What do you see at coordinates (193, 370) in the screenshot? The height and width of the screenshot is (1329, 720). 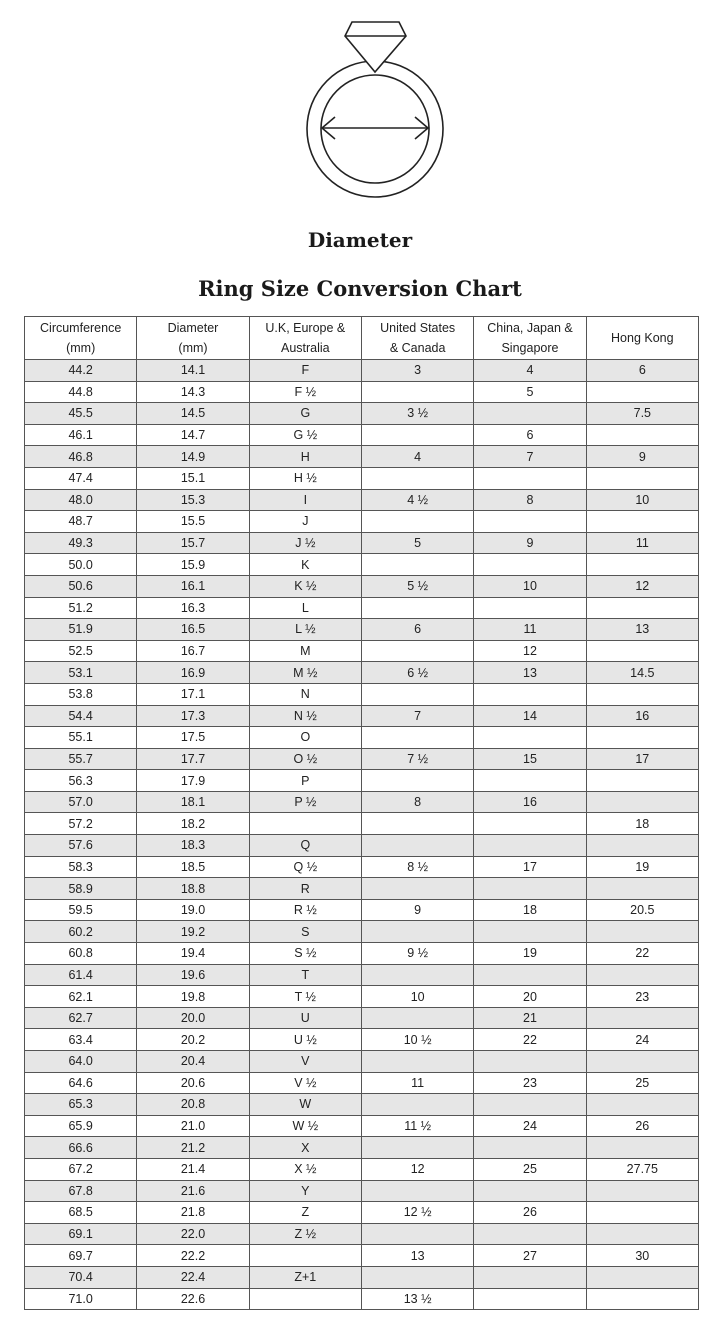 I see `cell-diameter: 14.1` at bounding box center [193, 370].